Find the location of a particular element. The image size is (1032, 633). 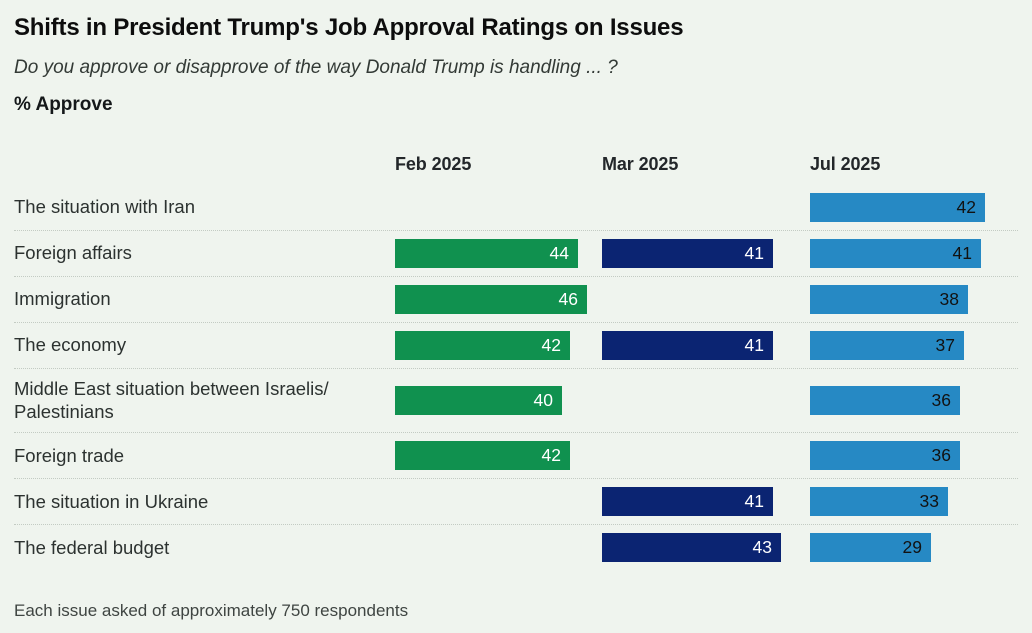

column-header-jul-2025: Jul 2025 is located at coordinates (845, 163).